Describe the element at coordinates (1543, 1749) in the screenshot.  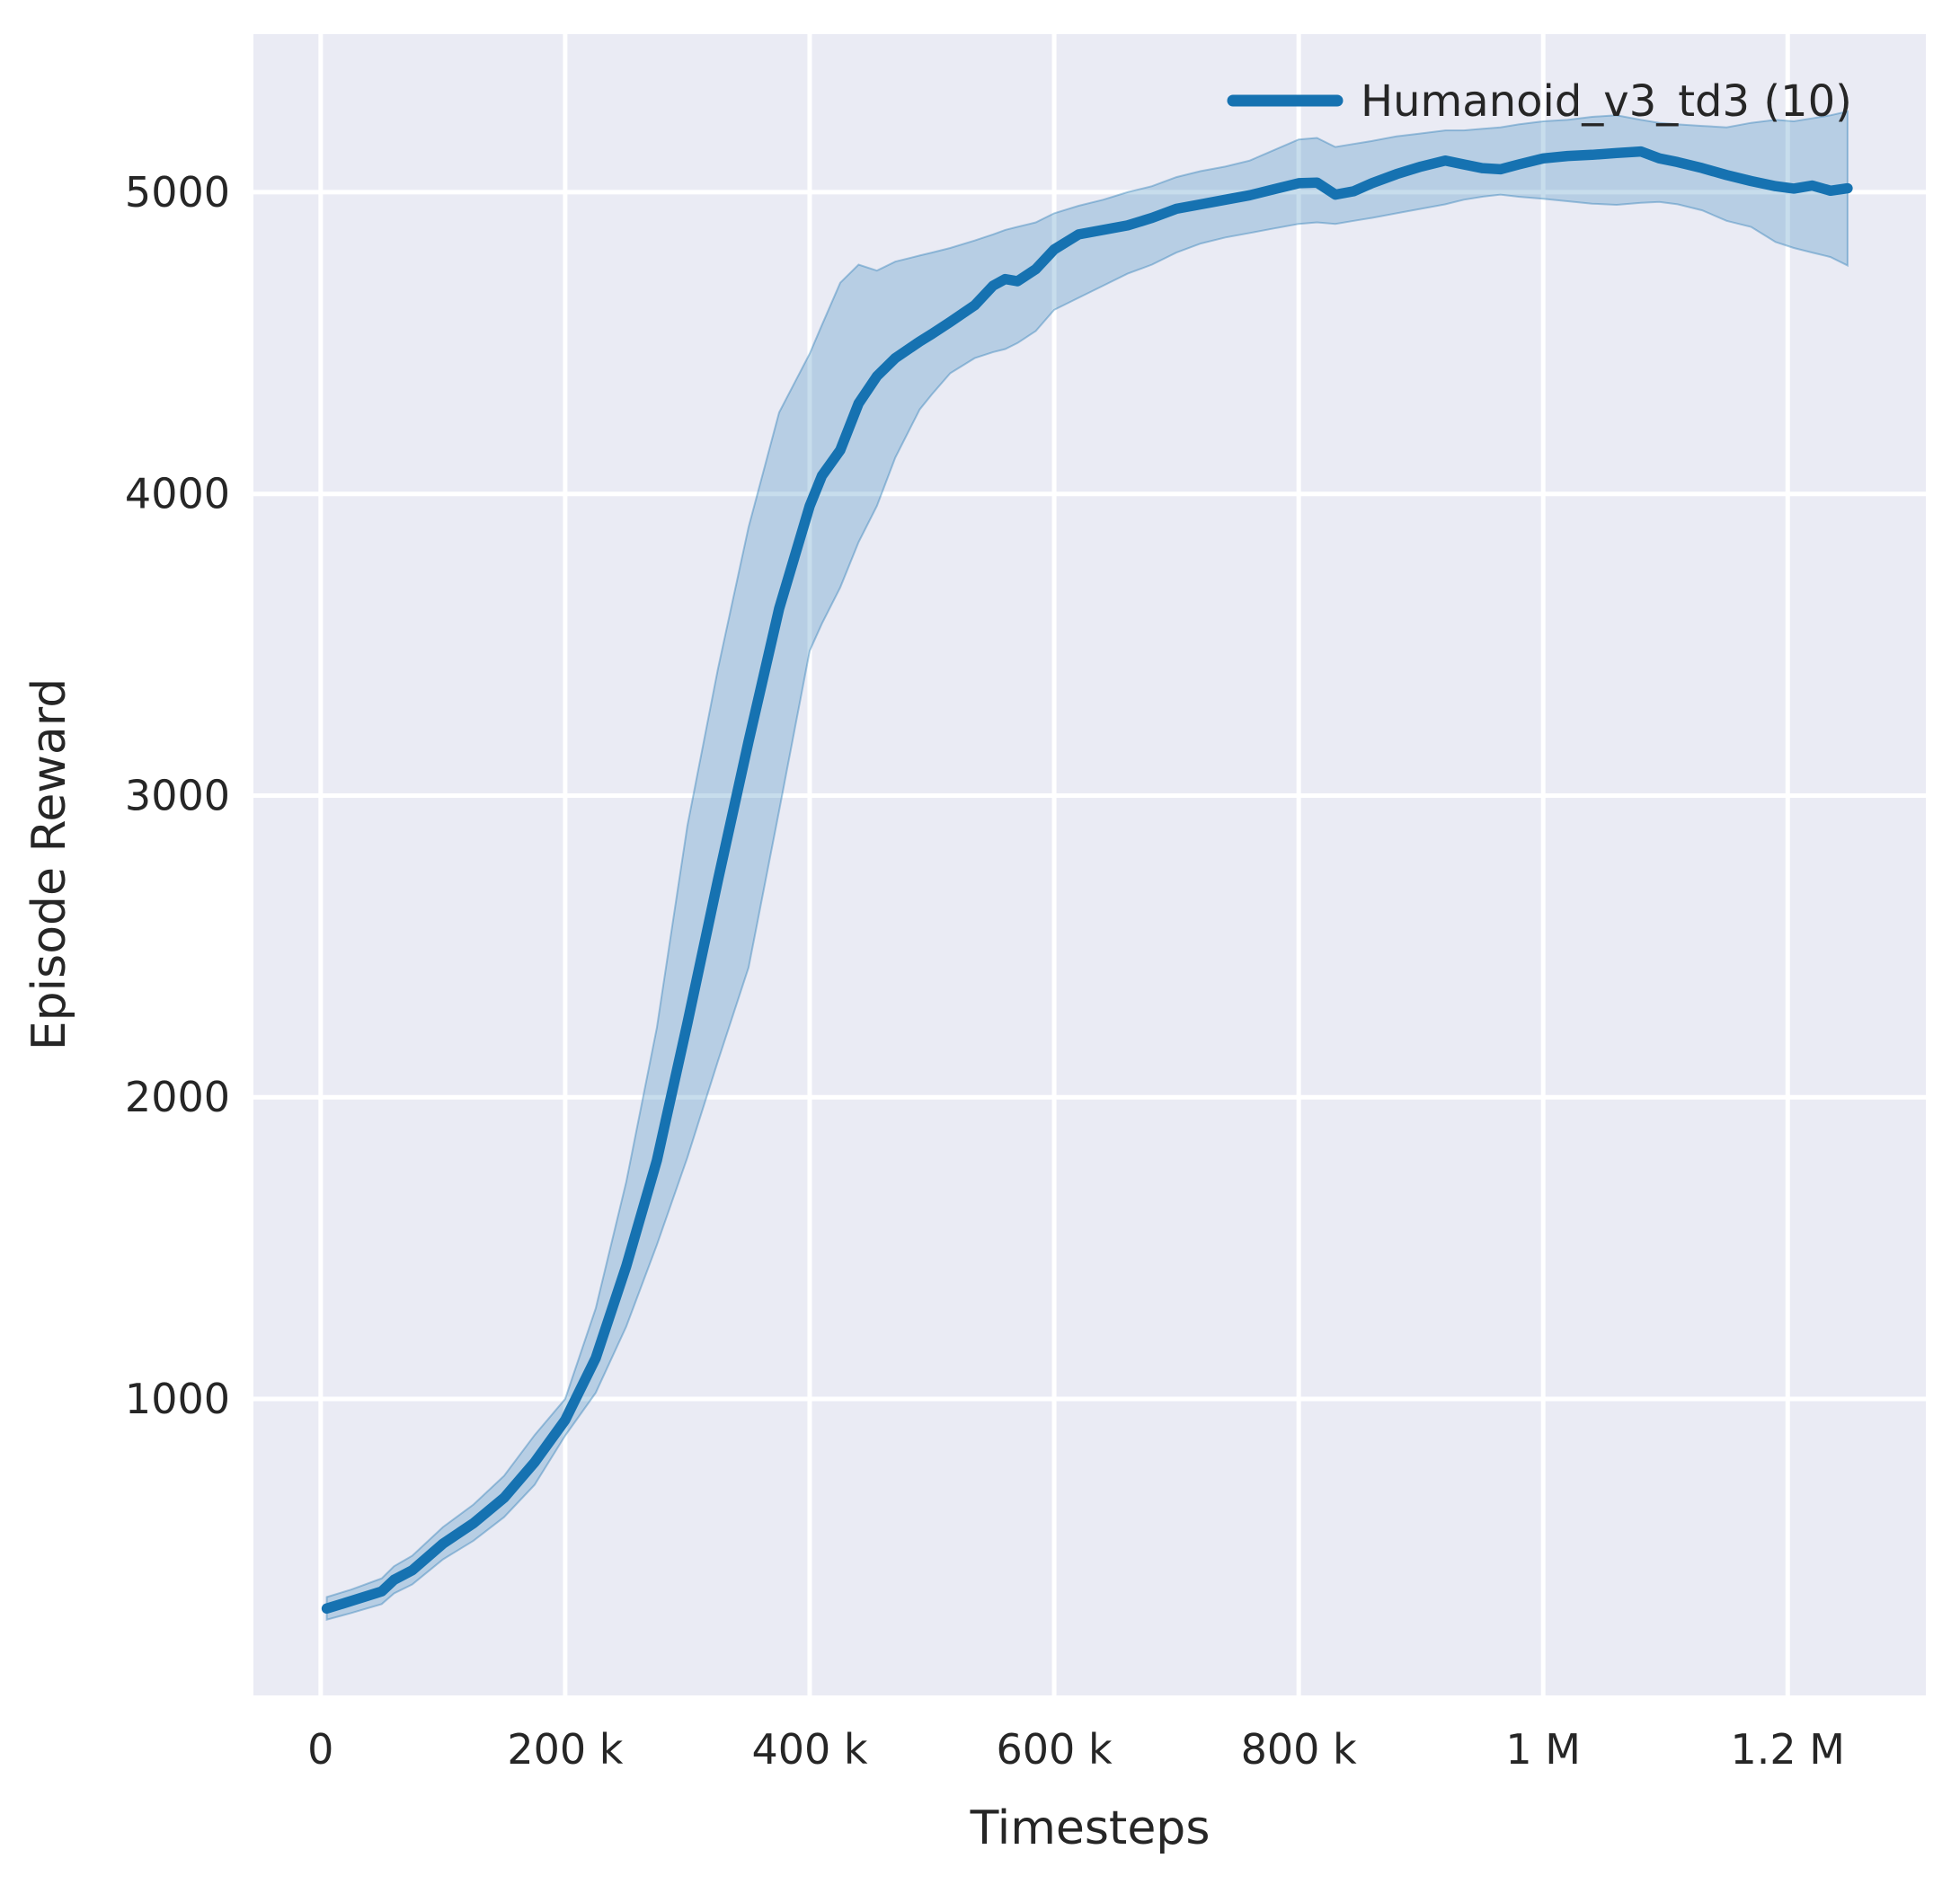
I see `x-tick-label: 1 M` at that location.